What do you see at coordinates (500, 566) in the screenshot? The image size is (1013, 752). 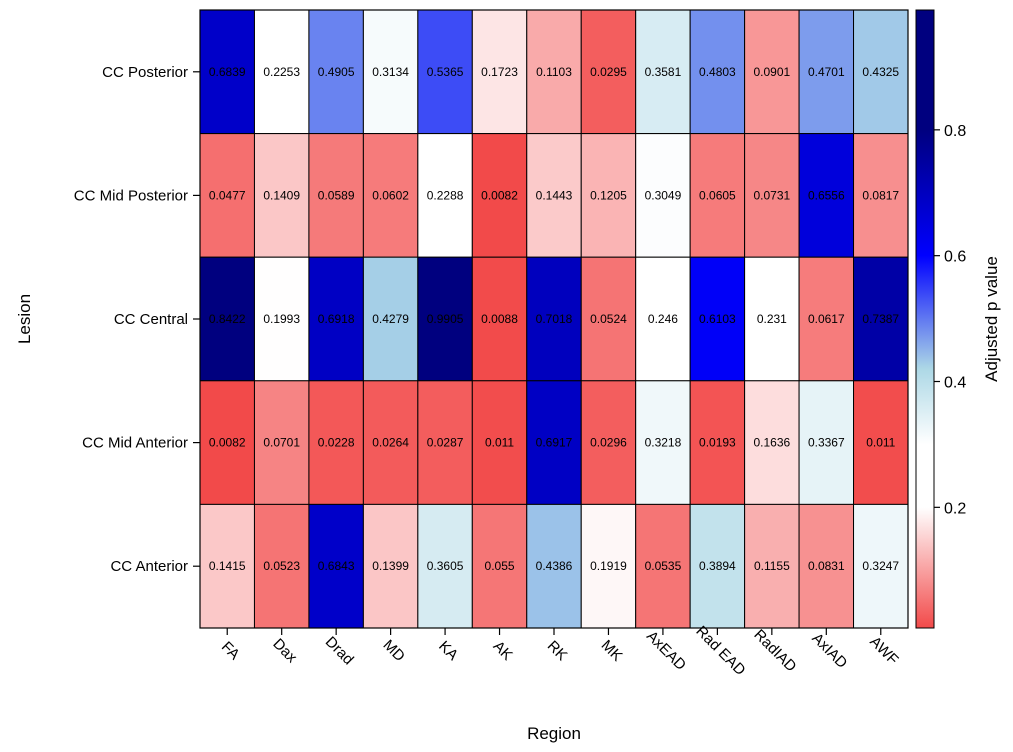 I see `cell-value-label: 0.055` at bounding box center [500, 566].